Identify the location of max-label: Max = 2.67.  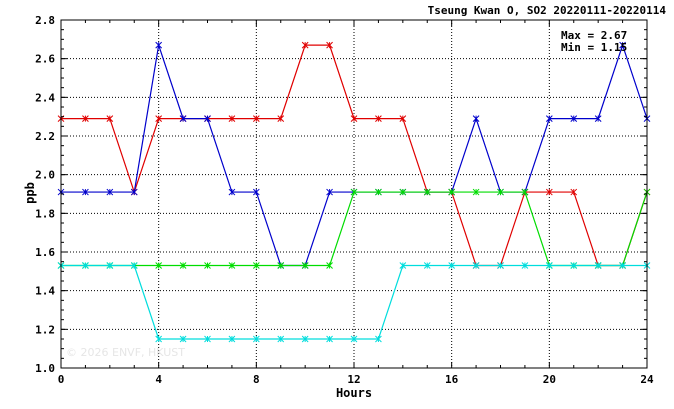
(594, 35).